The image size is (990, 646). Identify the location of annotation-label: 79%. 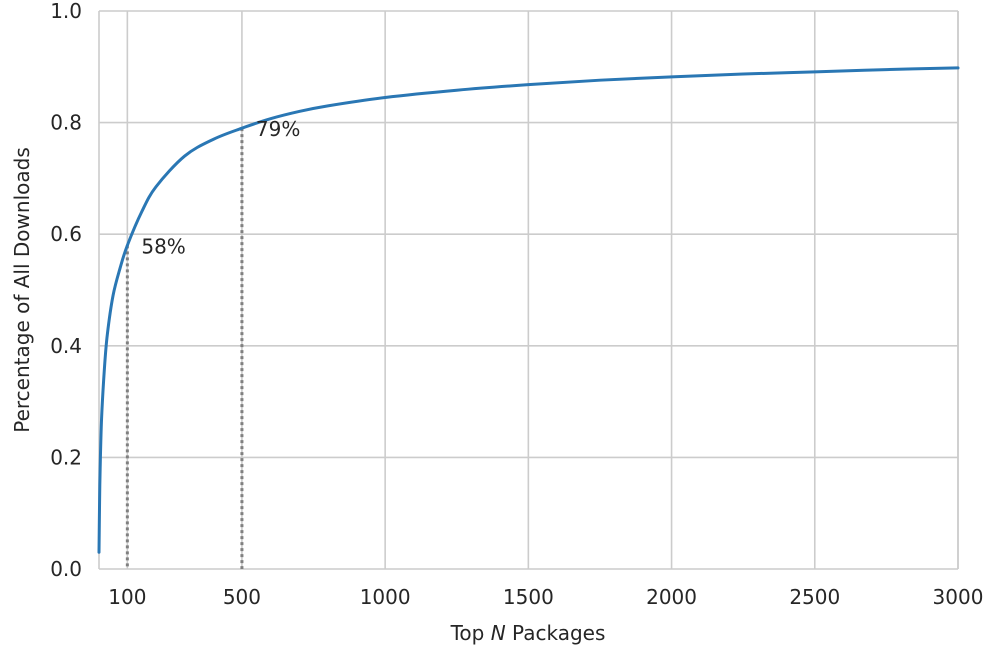
(278, 129).